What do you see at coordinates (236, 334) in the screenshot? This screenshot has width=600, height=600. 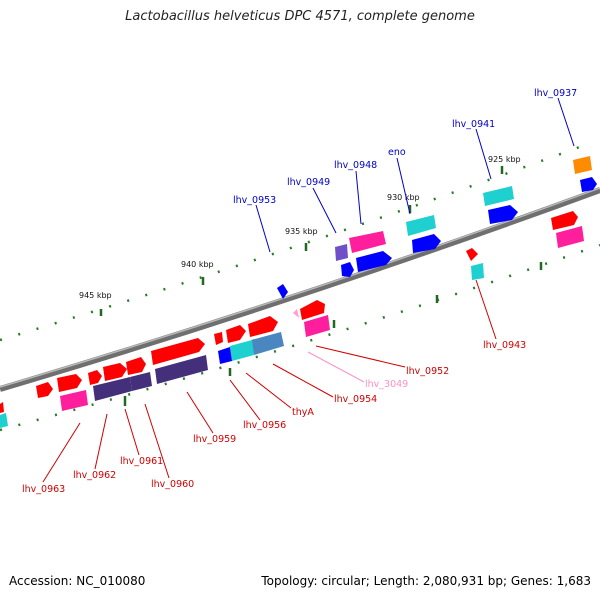 I see `gene-thyA` at bounding box center [236, 334].